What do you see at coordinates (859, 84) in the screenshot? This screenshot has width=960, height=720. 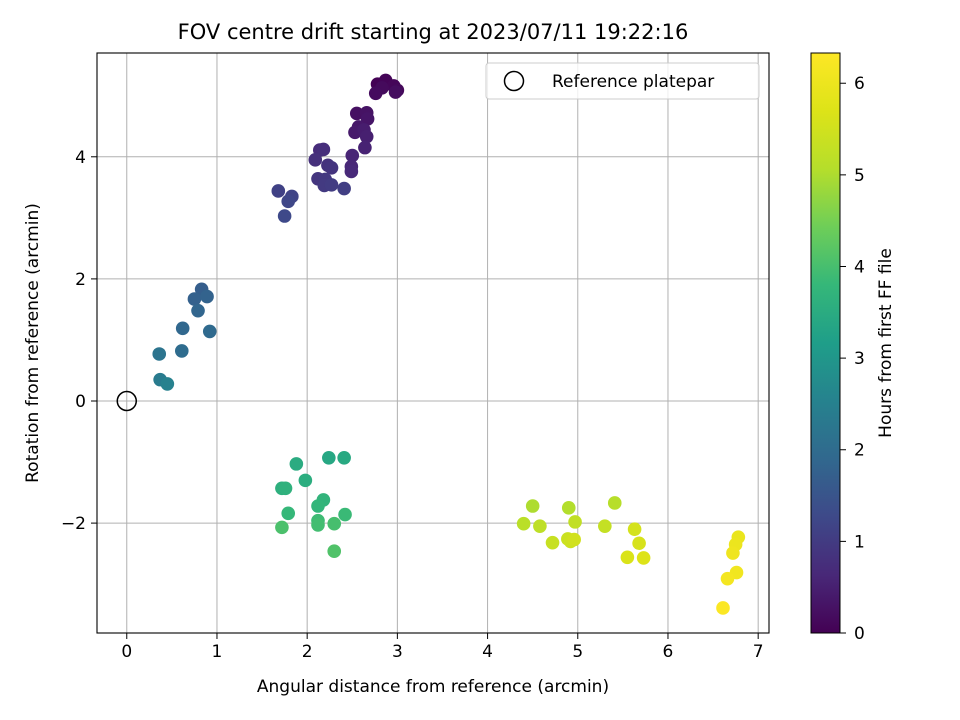 I see `colorbar-tick-label: 6` at bounding box center [859, 84].